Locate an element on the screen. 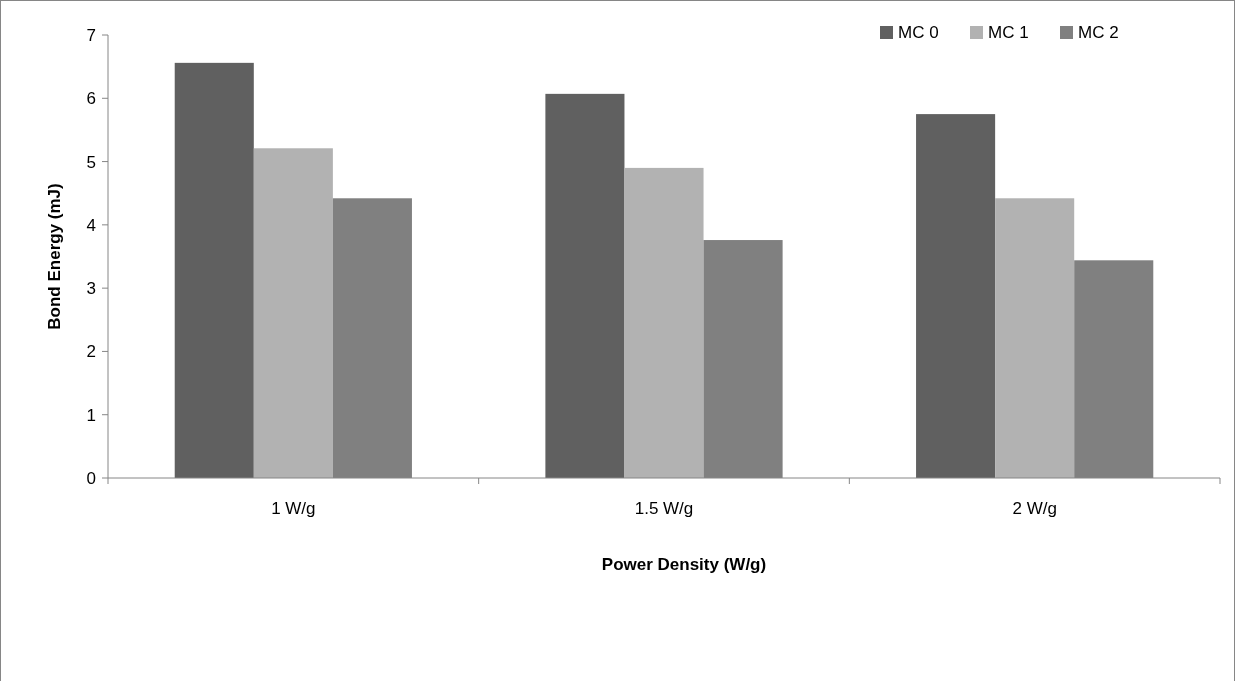 The height and width of the screenshot is (681, 1235). x-tick-label: 1.5 W/g is located at coordinates (664, 508).